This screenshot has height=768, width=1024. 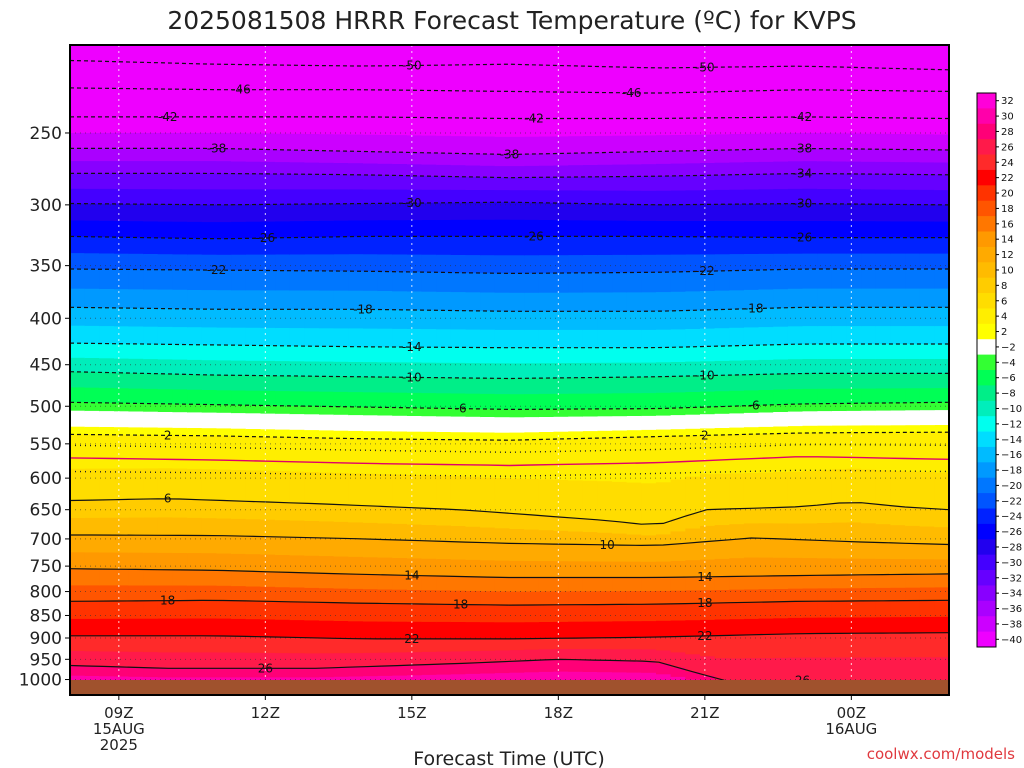 What do you see at coordinates (705, 435) in the screenshot?
I see `contour-label: 2` at bounding box center [705, 435].